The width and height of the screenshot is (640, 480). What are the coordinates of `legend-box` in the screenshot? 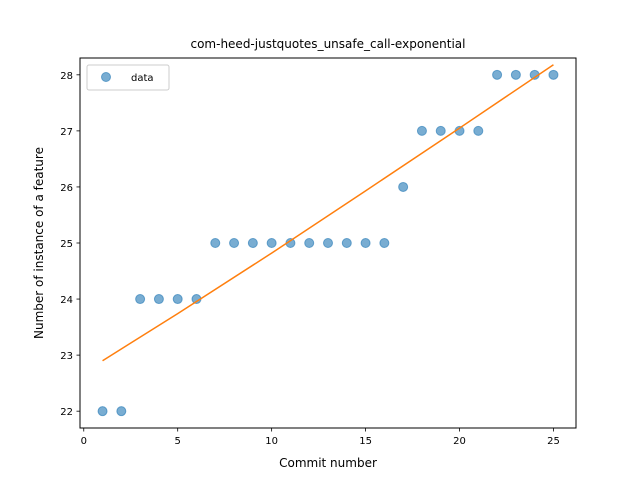 It's located at (128, 77).